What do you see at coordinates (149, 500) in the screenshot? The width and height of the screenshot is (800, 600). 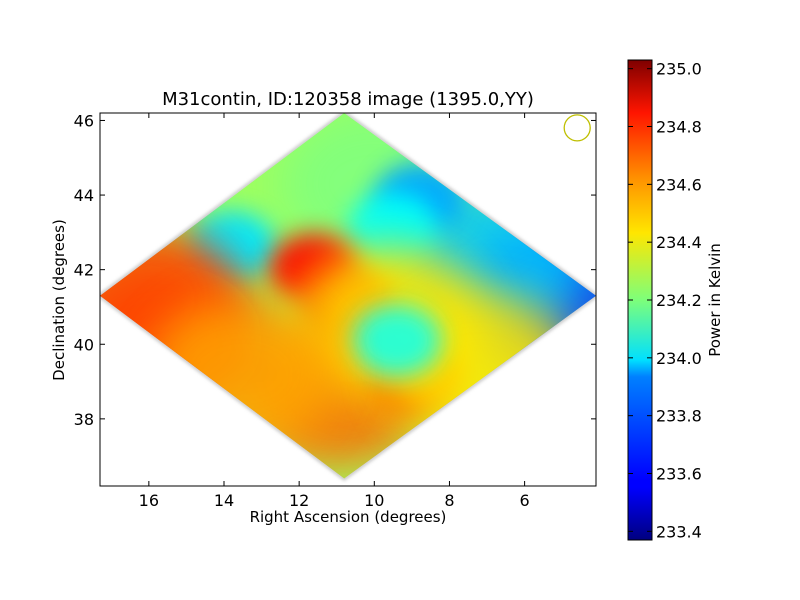 I see `x-tick-label: 16` at bounding box center [149, 500].